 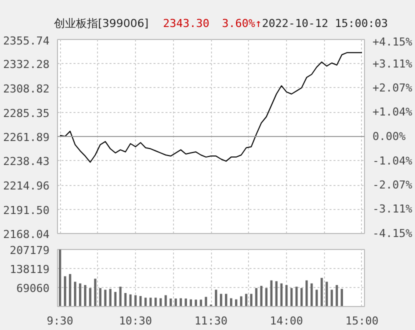 What do you see at coordinates (392, 63) in the screenshot?
I see `y2-tick-label: +3.11%` at bounding box center [392, 63].